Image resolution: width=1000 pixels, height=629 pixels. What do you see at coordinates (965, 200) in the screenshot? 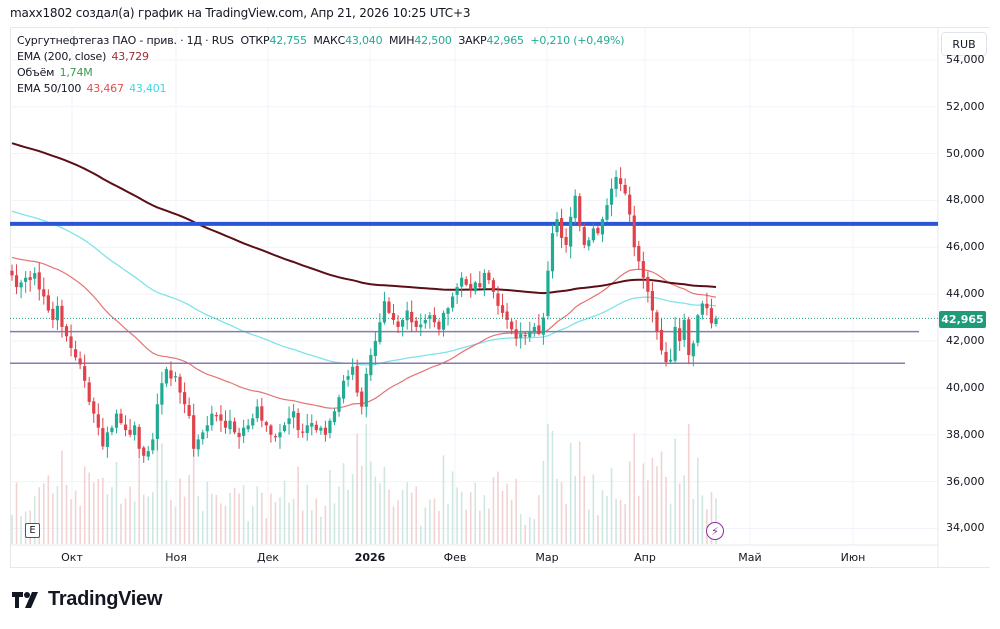
I see `price-tick-label: 48,000` at bounding box center [965, 200].